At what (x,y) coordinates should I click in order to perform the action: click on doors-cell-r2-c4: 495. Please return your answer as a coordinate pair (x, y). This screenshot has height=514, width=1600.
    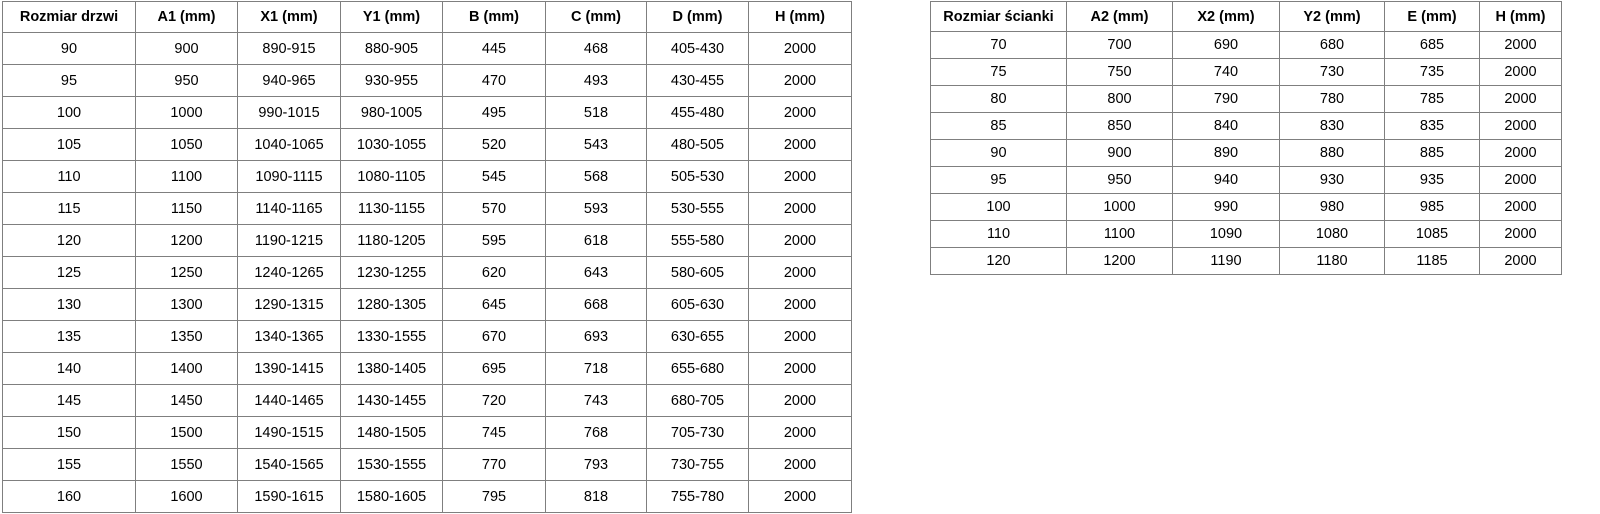
    Looking at the image, I should click on (494, 112).